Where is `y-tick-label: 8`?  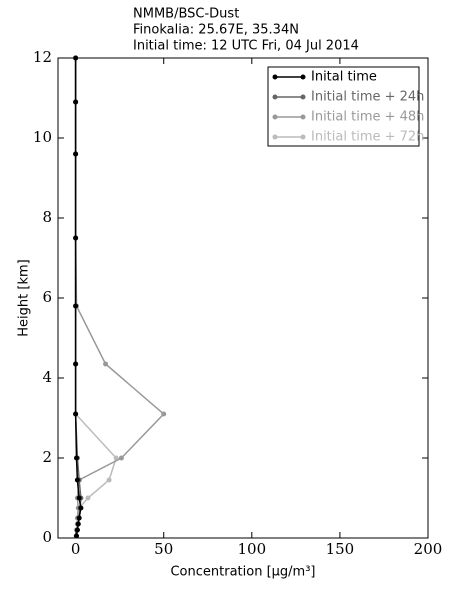
y-tick-label: 8 is located at coordinates (47, 217).